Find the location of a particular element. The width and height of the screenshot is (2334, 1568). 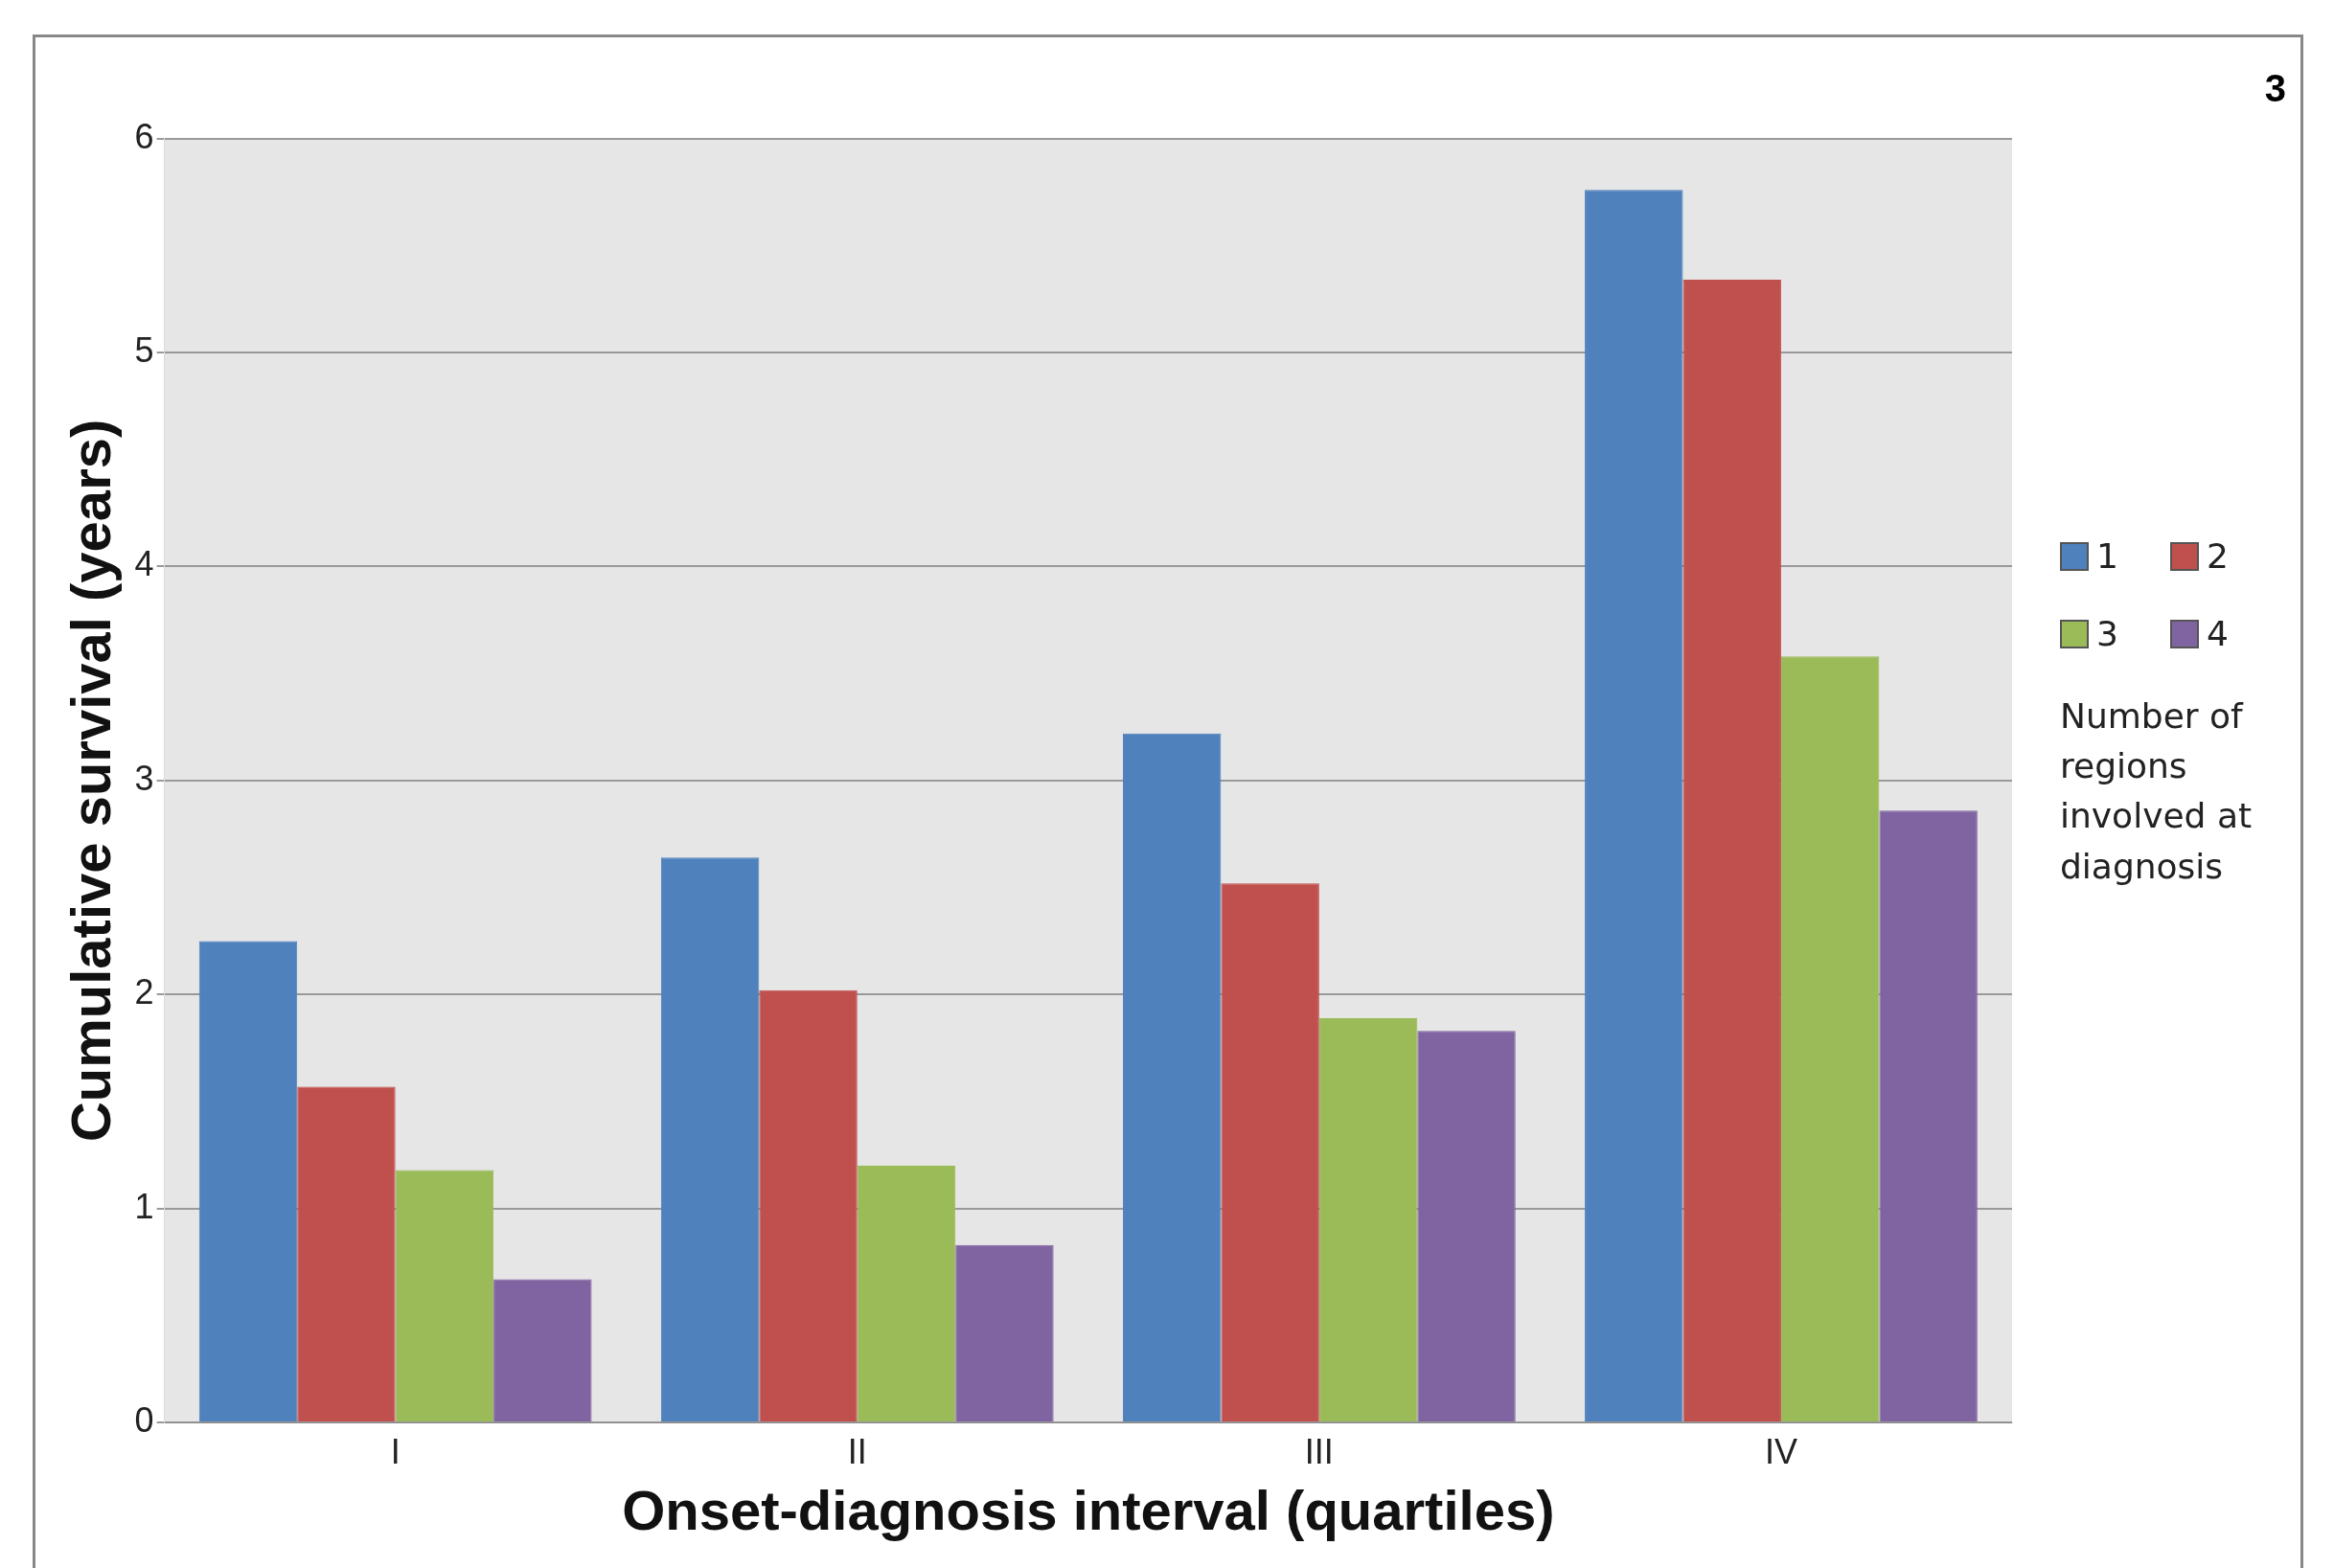

x-tick-label: III is located at coordinates (1319, 1451).